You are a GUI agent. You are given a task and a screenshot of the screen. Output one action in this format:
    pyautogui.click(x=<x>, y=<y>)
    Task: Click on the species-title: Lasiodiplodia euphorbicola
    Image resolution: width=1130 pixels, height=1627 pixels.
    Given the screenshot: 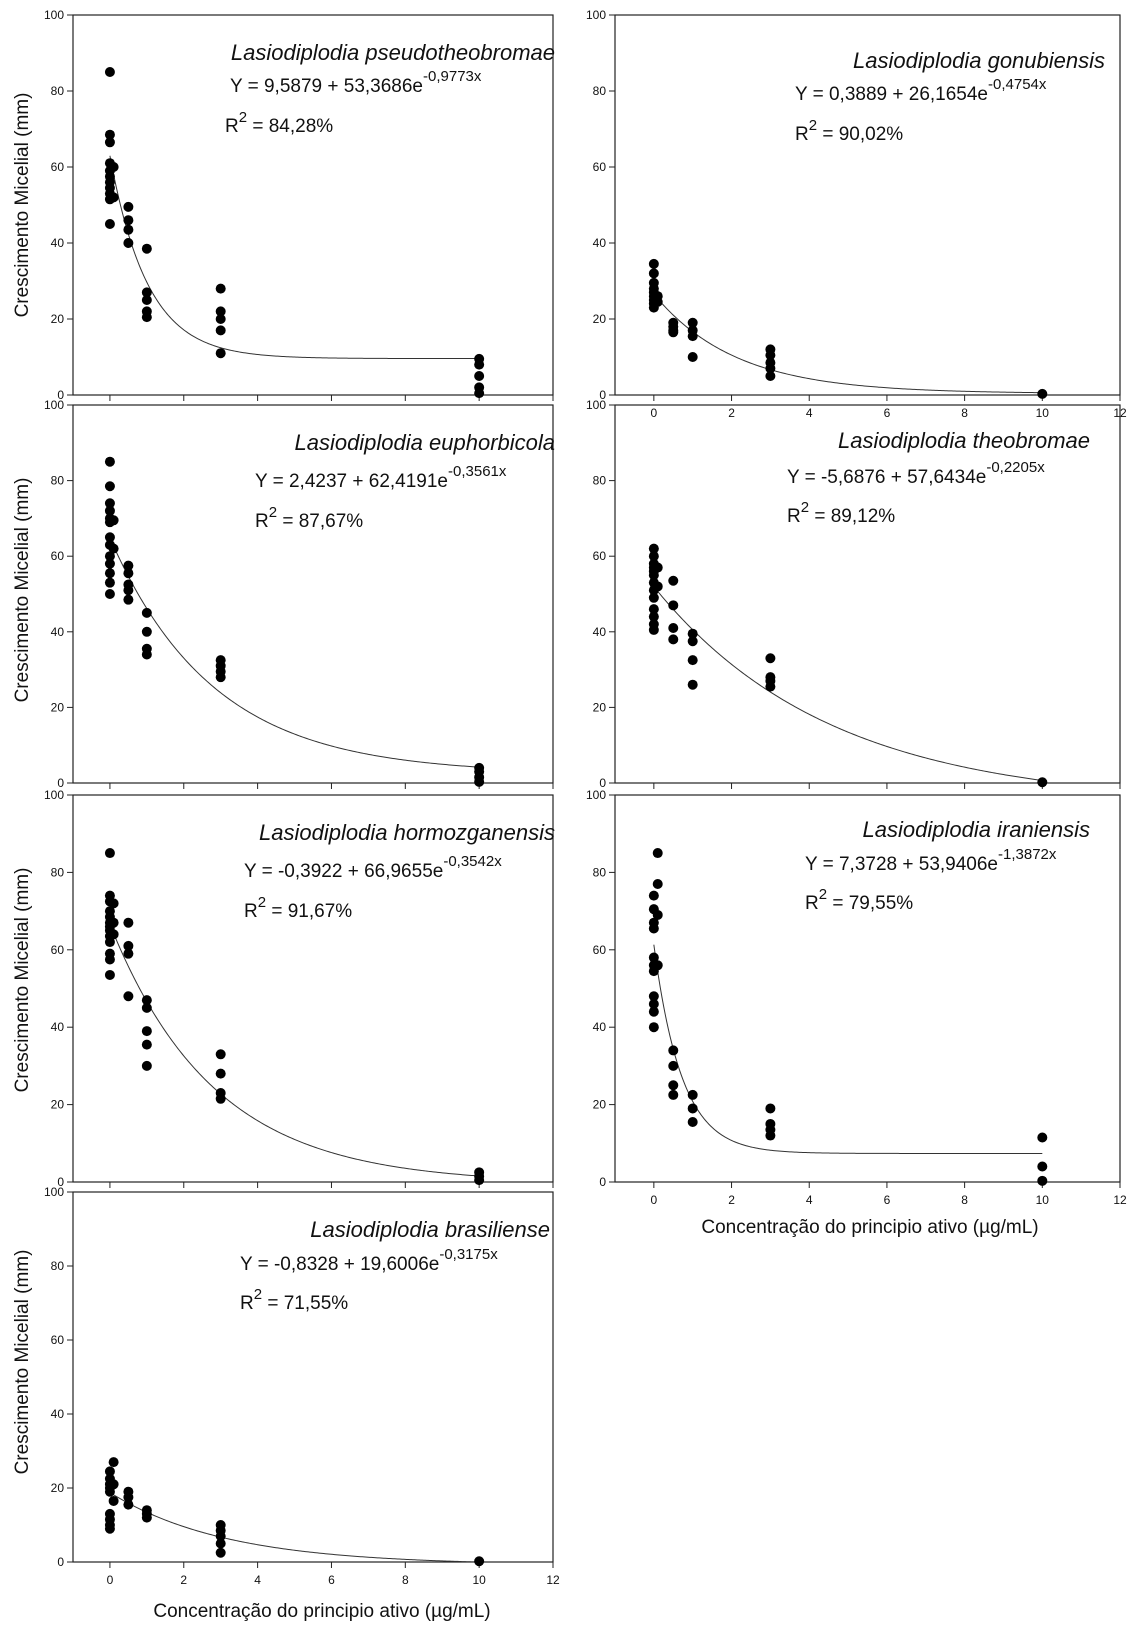 What is the action you would take?
    pyautogui.click(x=424, y=442)
    